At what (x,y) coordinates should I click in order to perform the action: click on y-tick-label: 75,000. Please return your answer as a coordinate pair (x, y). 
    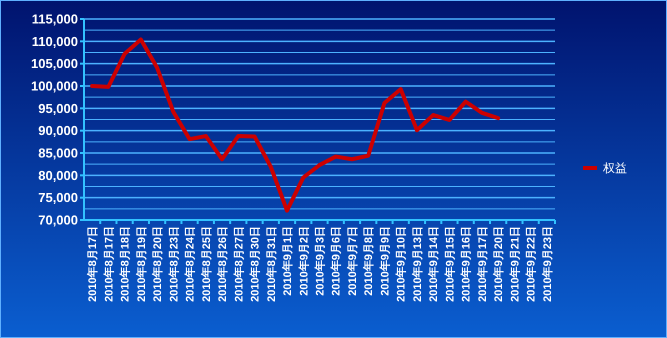
    Looking at the image, I should click on (58, 198).